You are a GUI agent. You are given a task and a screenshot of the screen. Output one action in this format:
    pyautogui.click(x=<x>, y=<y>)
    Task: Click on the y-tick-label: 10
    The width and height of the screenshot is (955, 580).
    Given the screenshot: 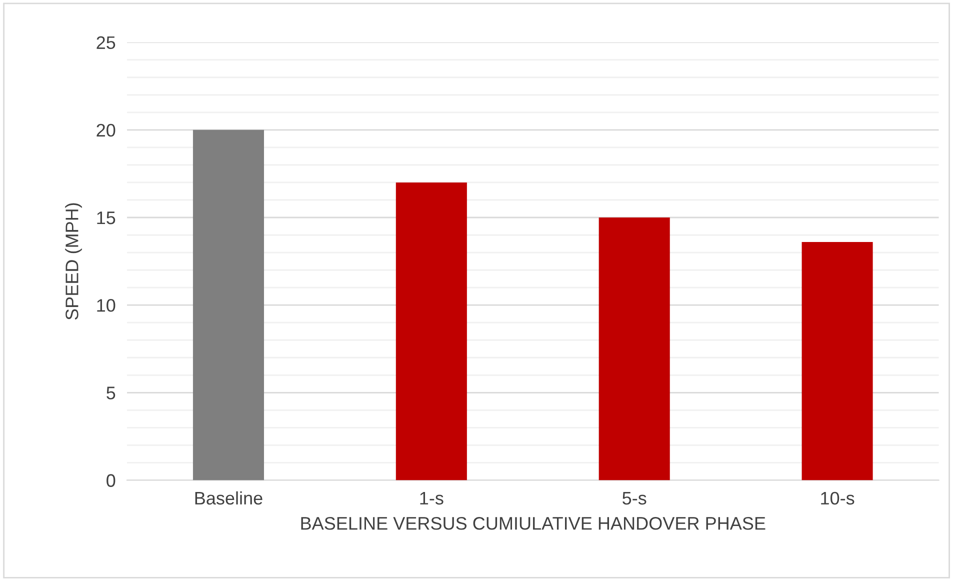 What is the action you would take?
    pyautogui.click(x=106, y=305)
    